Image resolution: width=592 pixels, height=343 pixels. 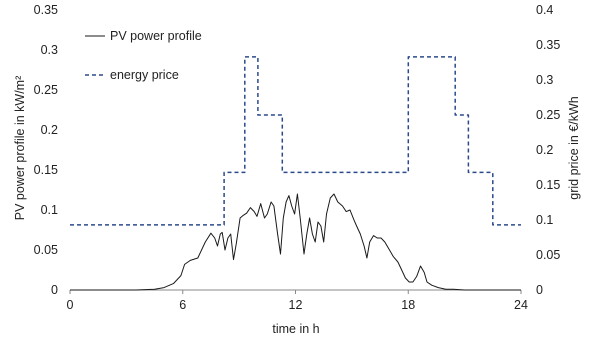 What do you see at coordinates (143, 55) in the screenshot?
I see `legend: PV power profile energy price` at bounding box center [143, 55].